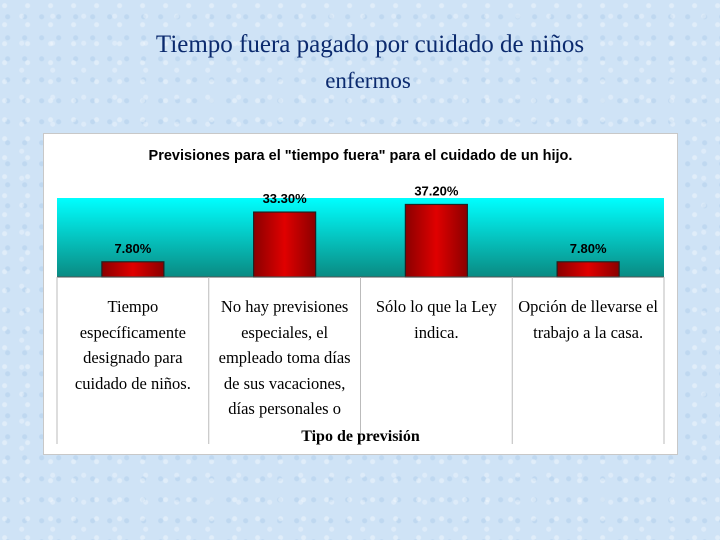 The image size is (720, 540). What do you see at coordinates (285, 198) in the screenshot?
I see `data-label-2: 33.30%` at bounding box center [285, 198].